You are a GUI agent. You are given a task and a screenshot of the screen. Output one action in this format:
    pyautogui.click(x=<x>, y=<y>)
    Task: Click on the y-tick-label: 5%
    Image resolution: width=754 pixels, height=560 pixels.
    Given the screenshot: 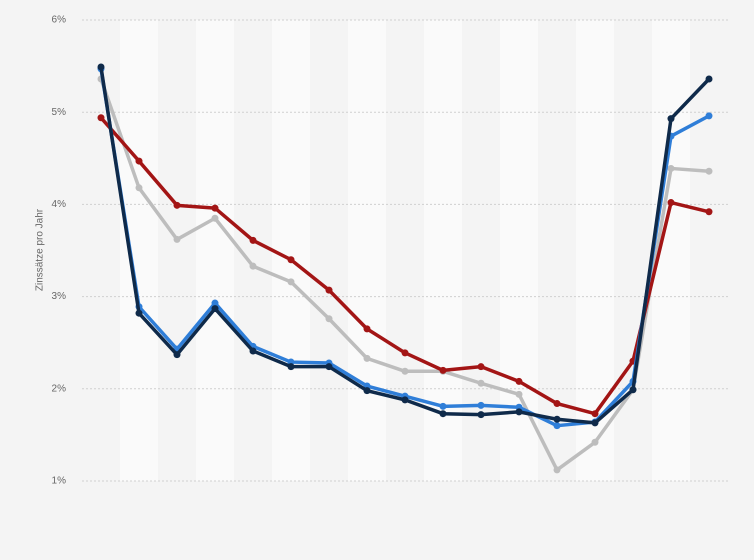 What is the action you would take?
    pyautogui.click(x=59, y=112)
    